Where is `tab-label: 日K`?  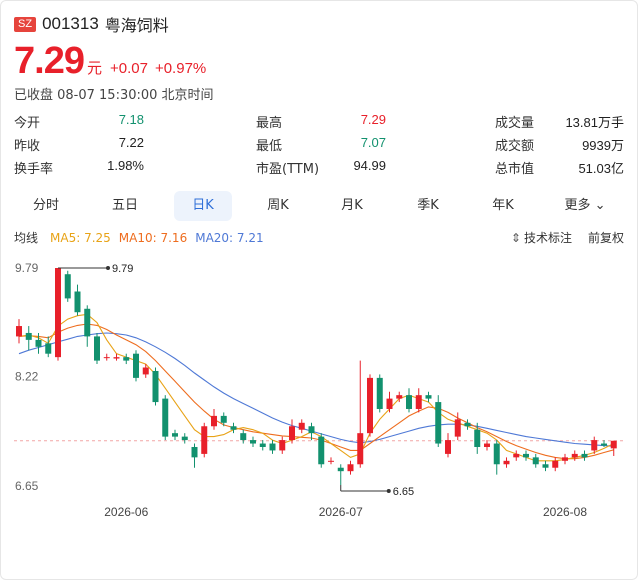
tab-label: 日K is located at coordinates (203, 205).